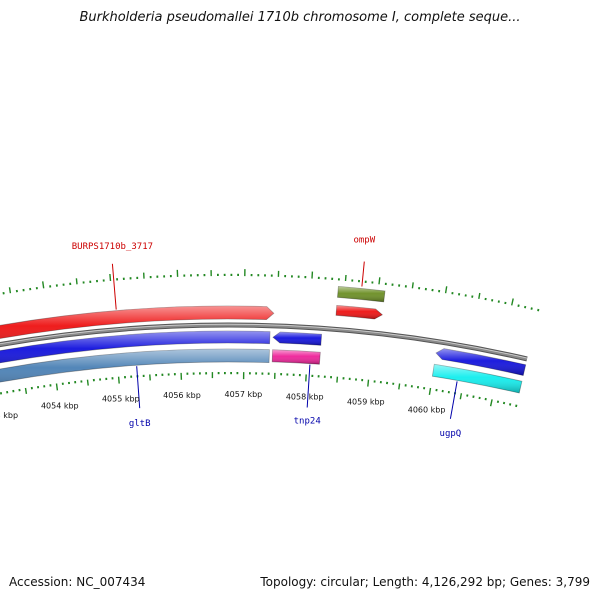 Image resolution: width=600 pixels, height=600 pixels. I want to click on reverse-gene-small, so click(297, 338).